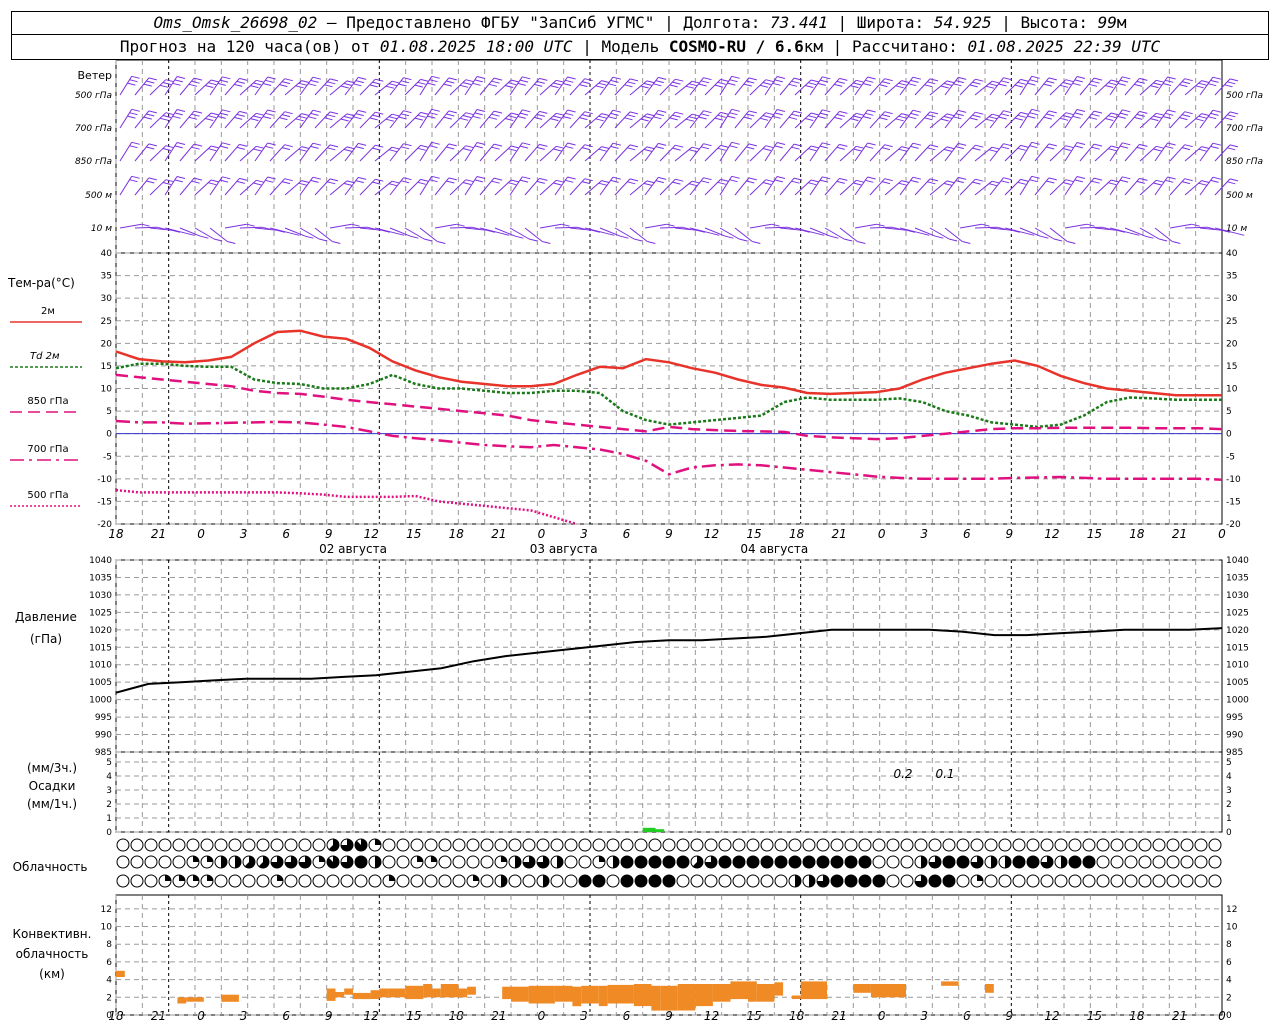 This screenshot has height=1024, width=1280. Describe the element at coordinates (1094, 534) in the screenshot. I see `time-tick-label: 15` at that location.